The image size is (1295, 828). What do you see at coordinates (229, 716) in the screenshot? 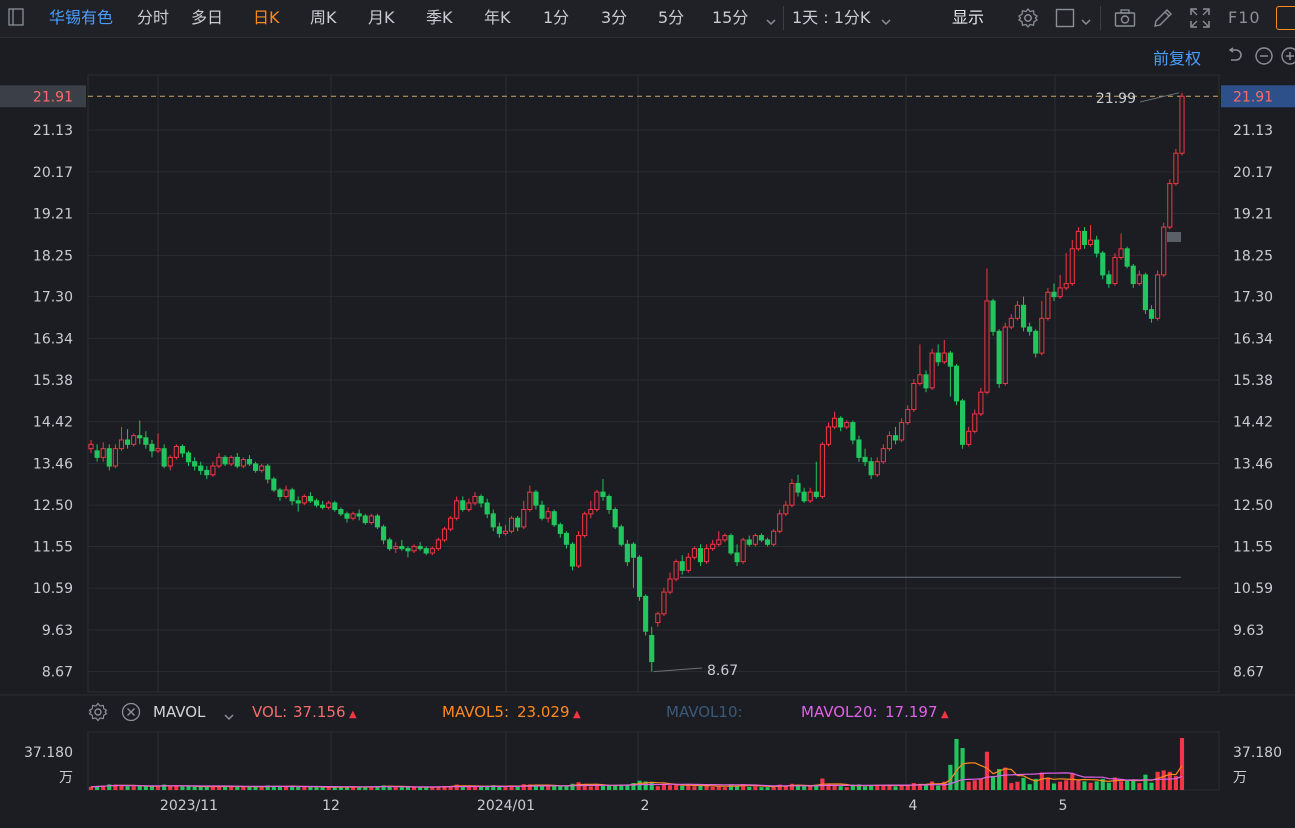
I see `indicator-chevron-icon` at bounding box center [229, 716].